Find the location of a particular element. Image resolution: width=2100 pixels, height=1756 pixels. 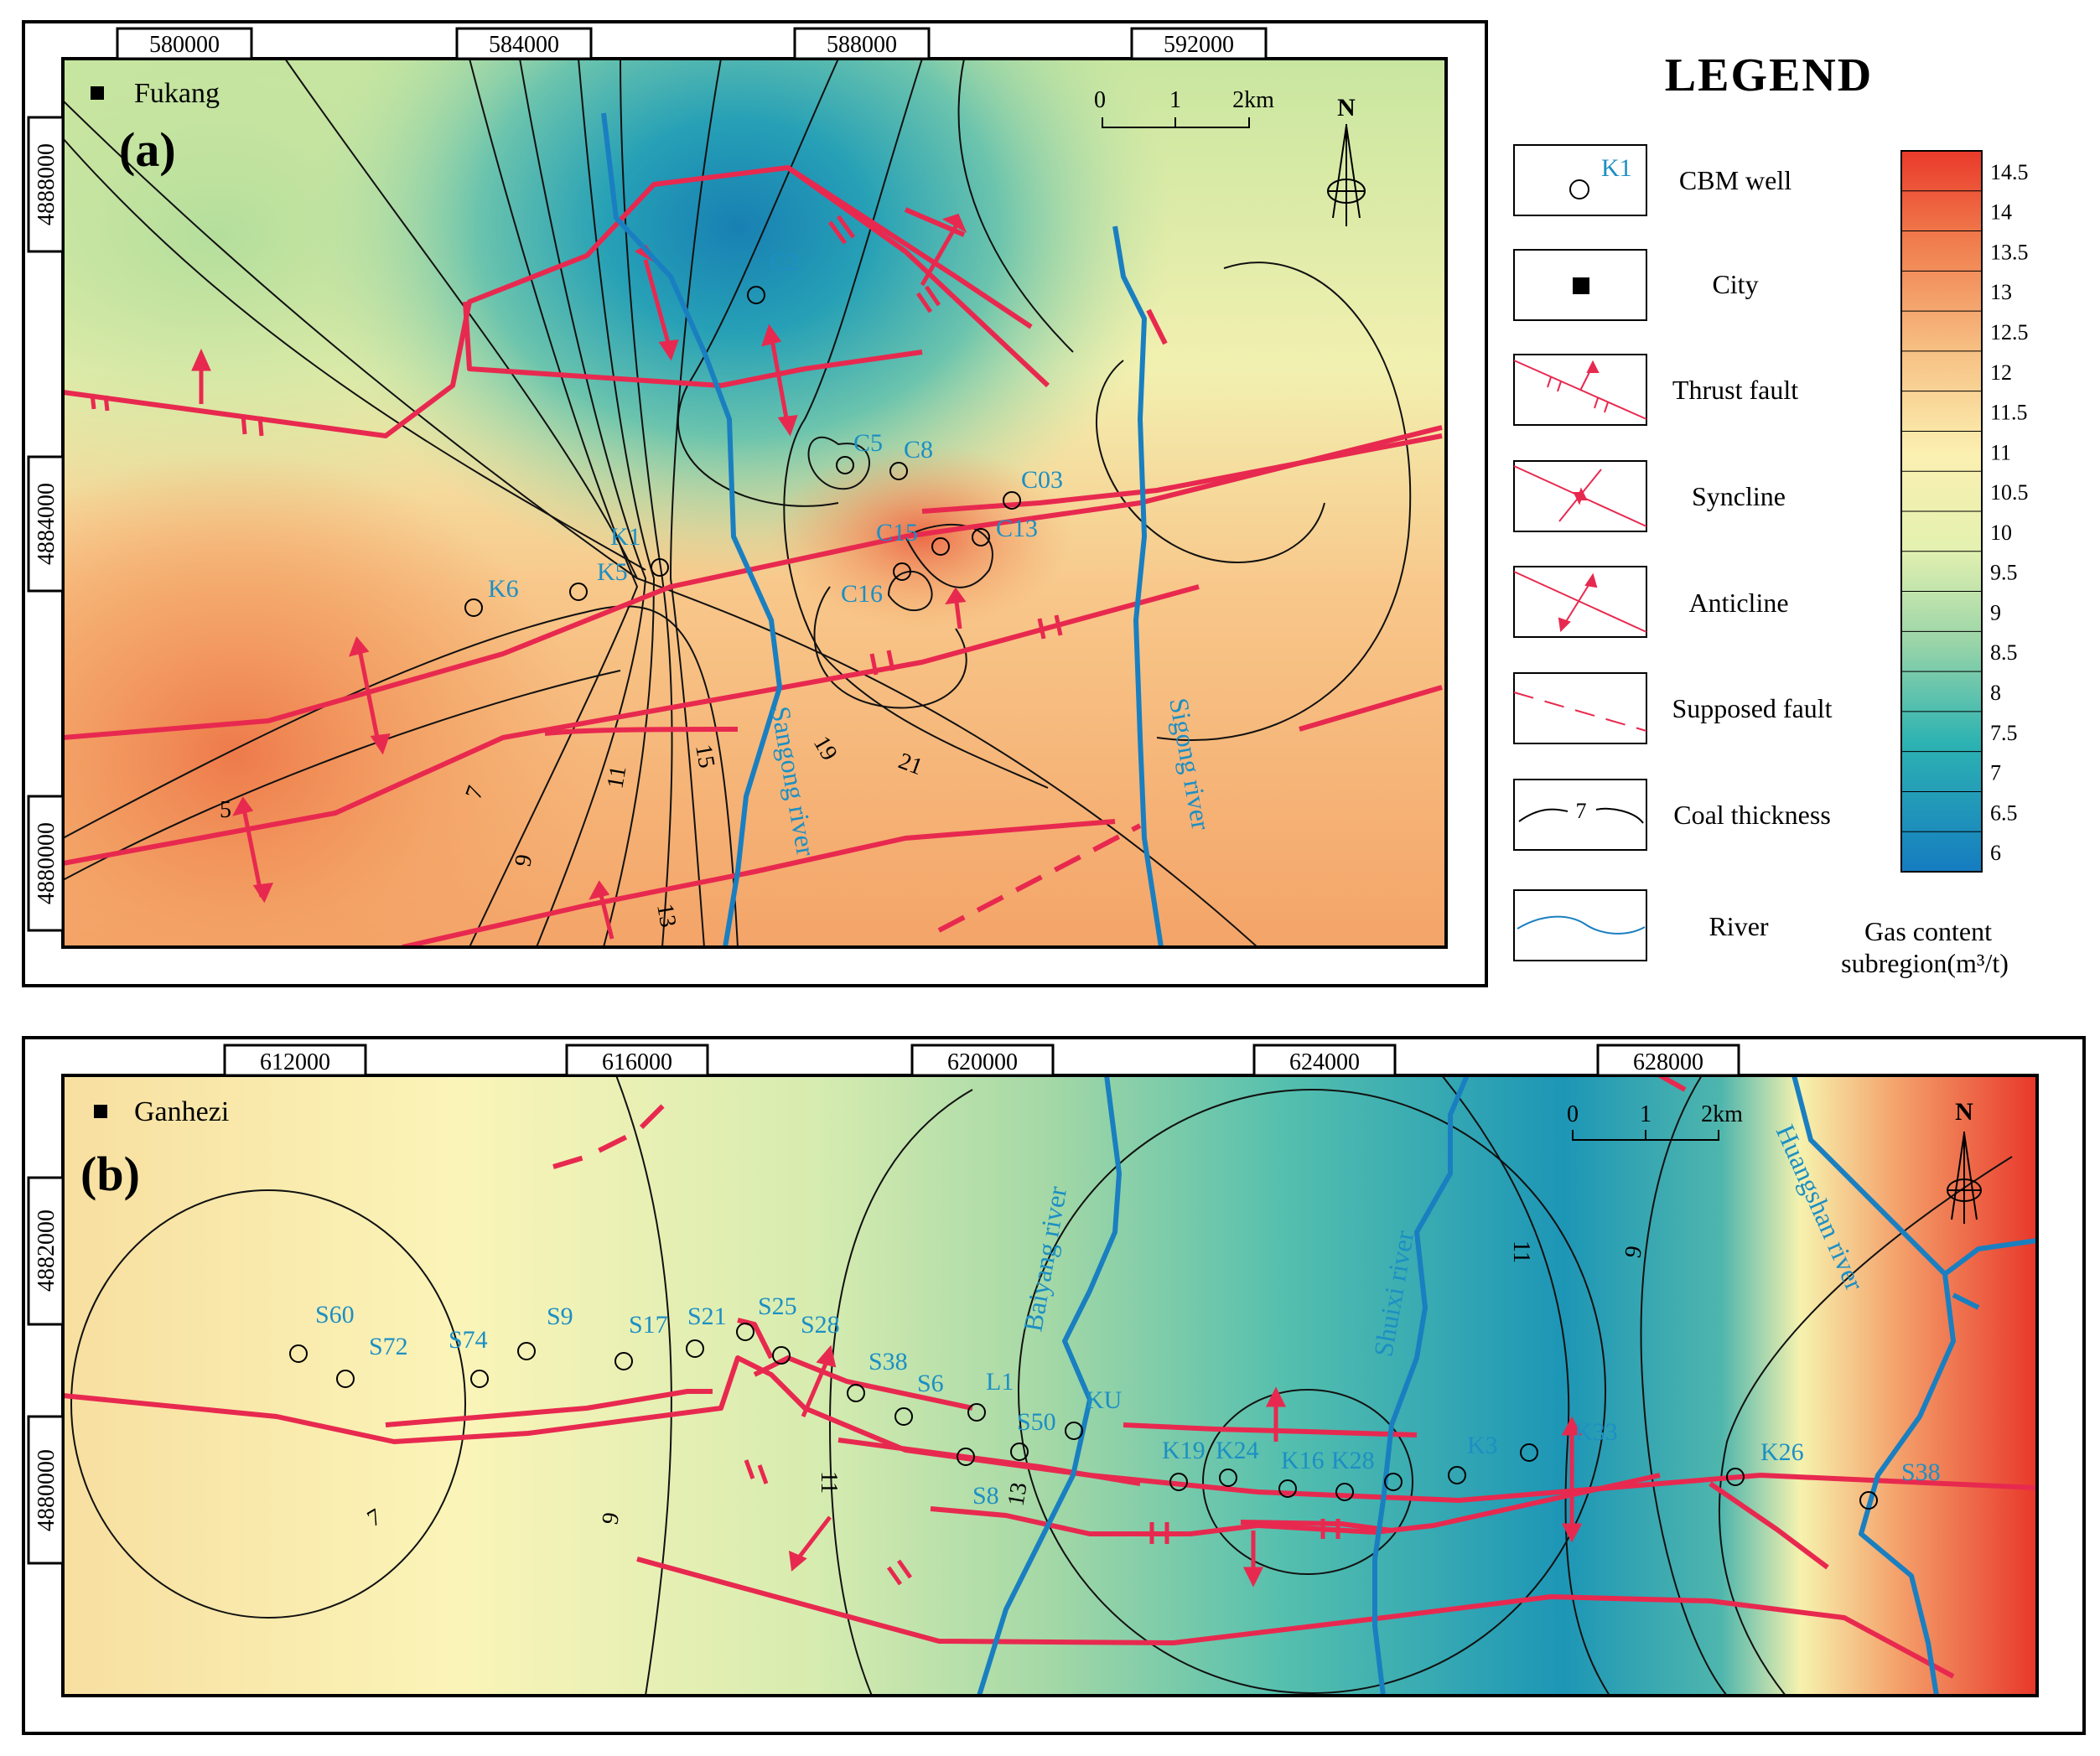

legend-label: Coal thickness is located at coordinates (1752, 815).